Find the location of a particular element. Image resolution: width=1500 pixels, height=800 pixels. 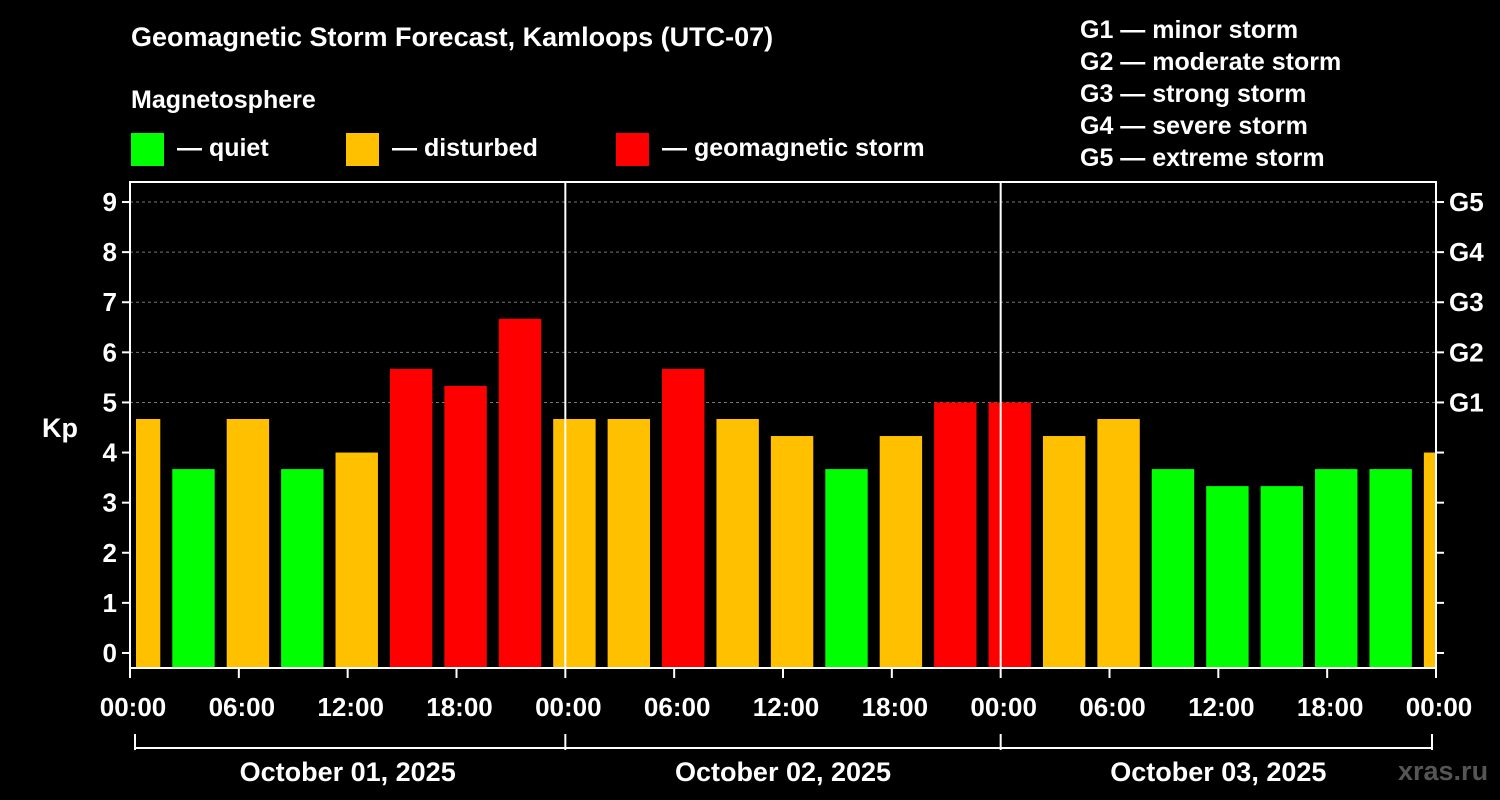

legend-label-quiet: — quiet is located at coordinates (223, 148).